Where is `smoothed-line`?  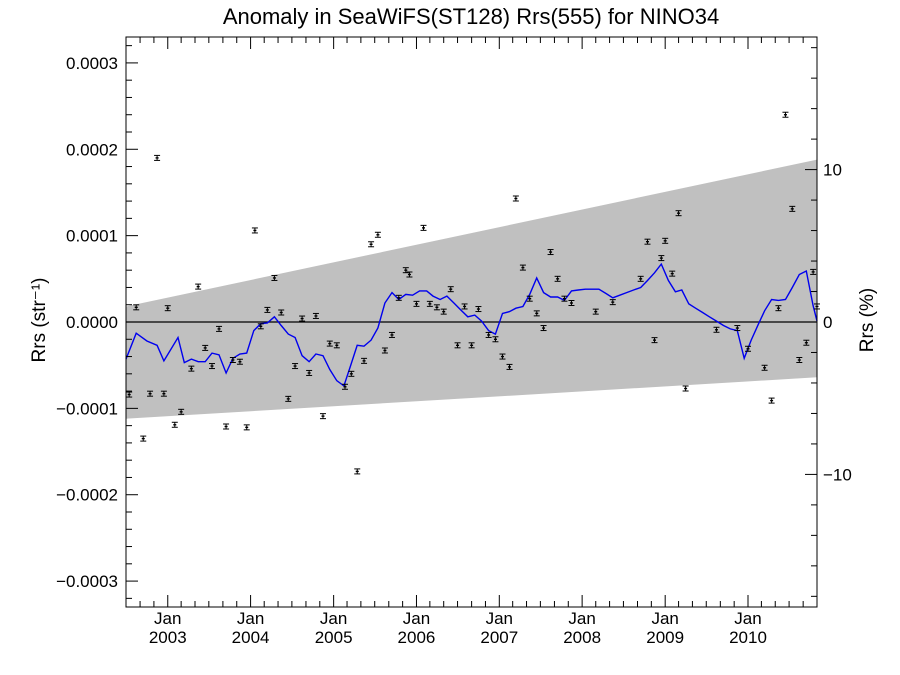
smoothed-line is located at coordinates (471, 325).